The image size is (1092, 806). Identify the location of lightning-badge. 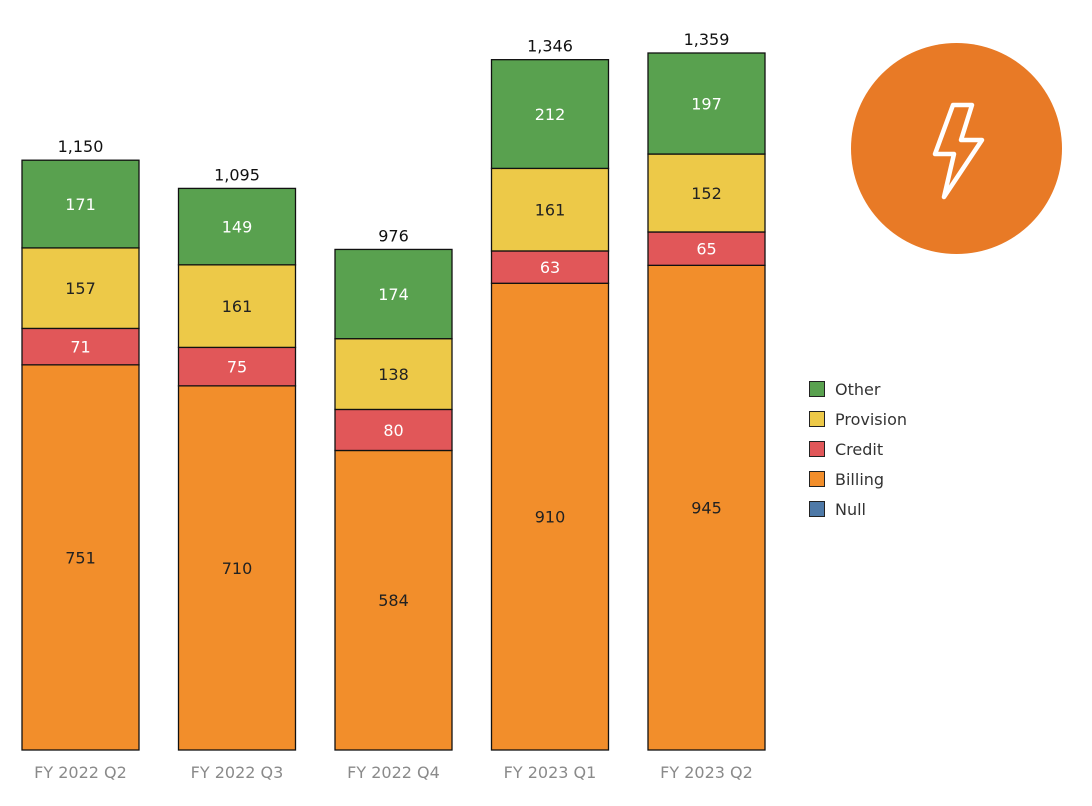
(956, 148).